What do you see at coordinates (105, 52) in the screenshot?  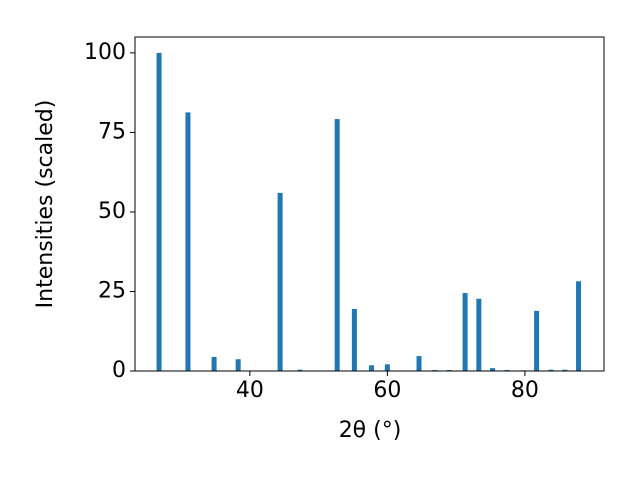 I see `y-tick-label: 100` at bounding box center [105, 52].